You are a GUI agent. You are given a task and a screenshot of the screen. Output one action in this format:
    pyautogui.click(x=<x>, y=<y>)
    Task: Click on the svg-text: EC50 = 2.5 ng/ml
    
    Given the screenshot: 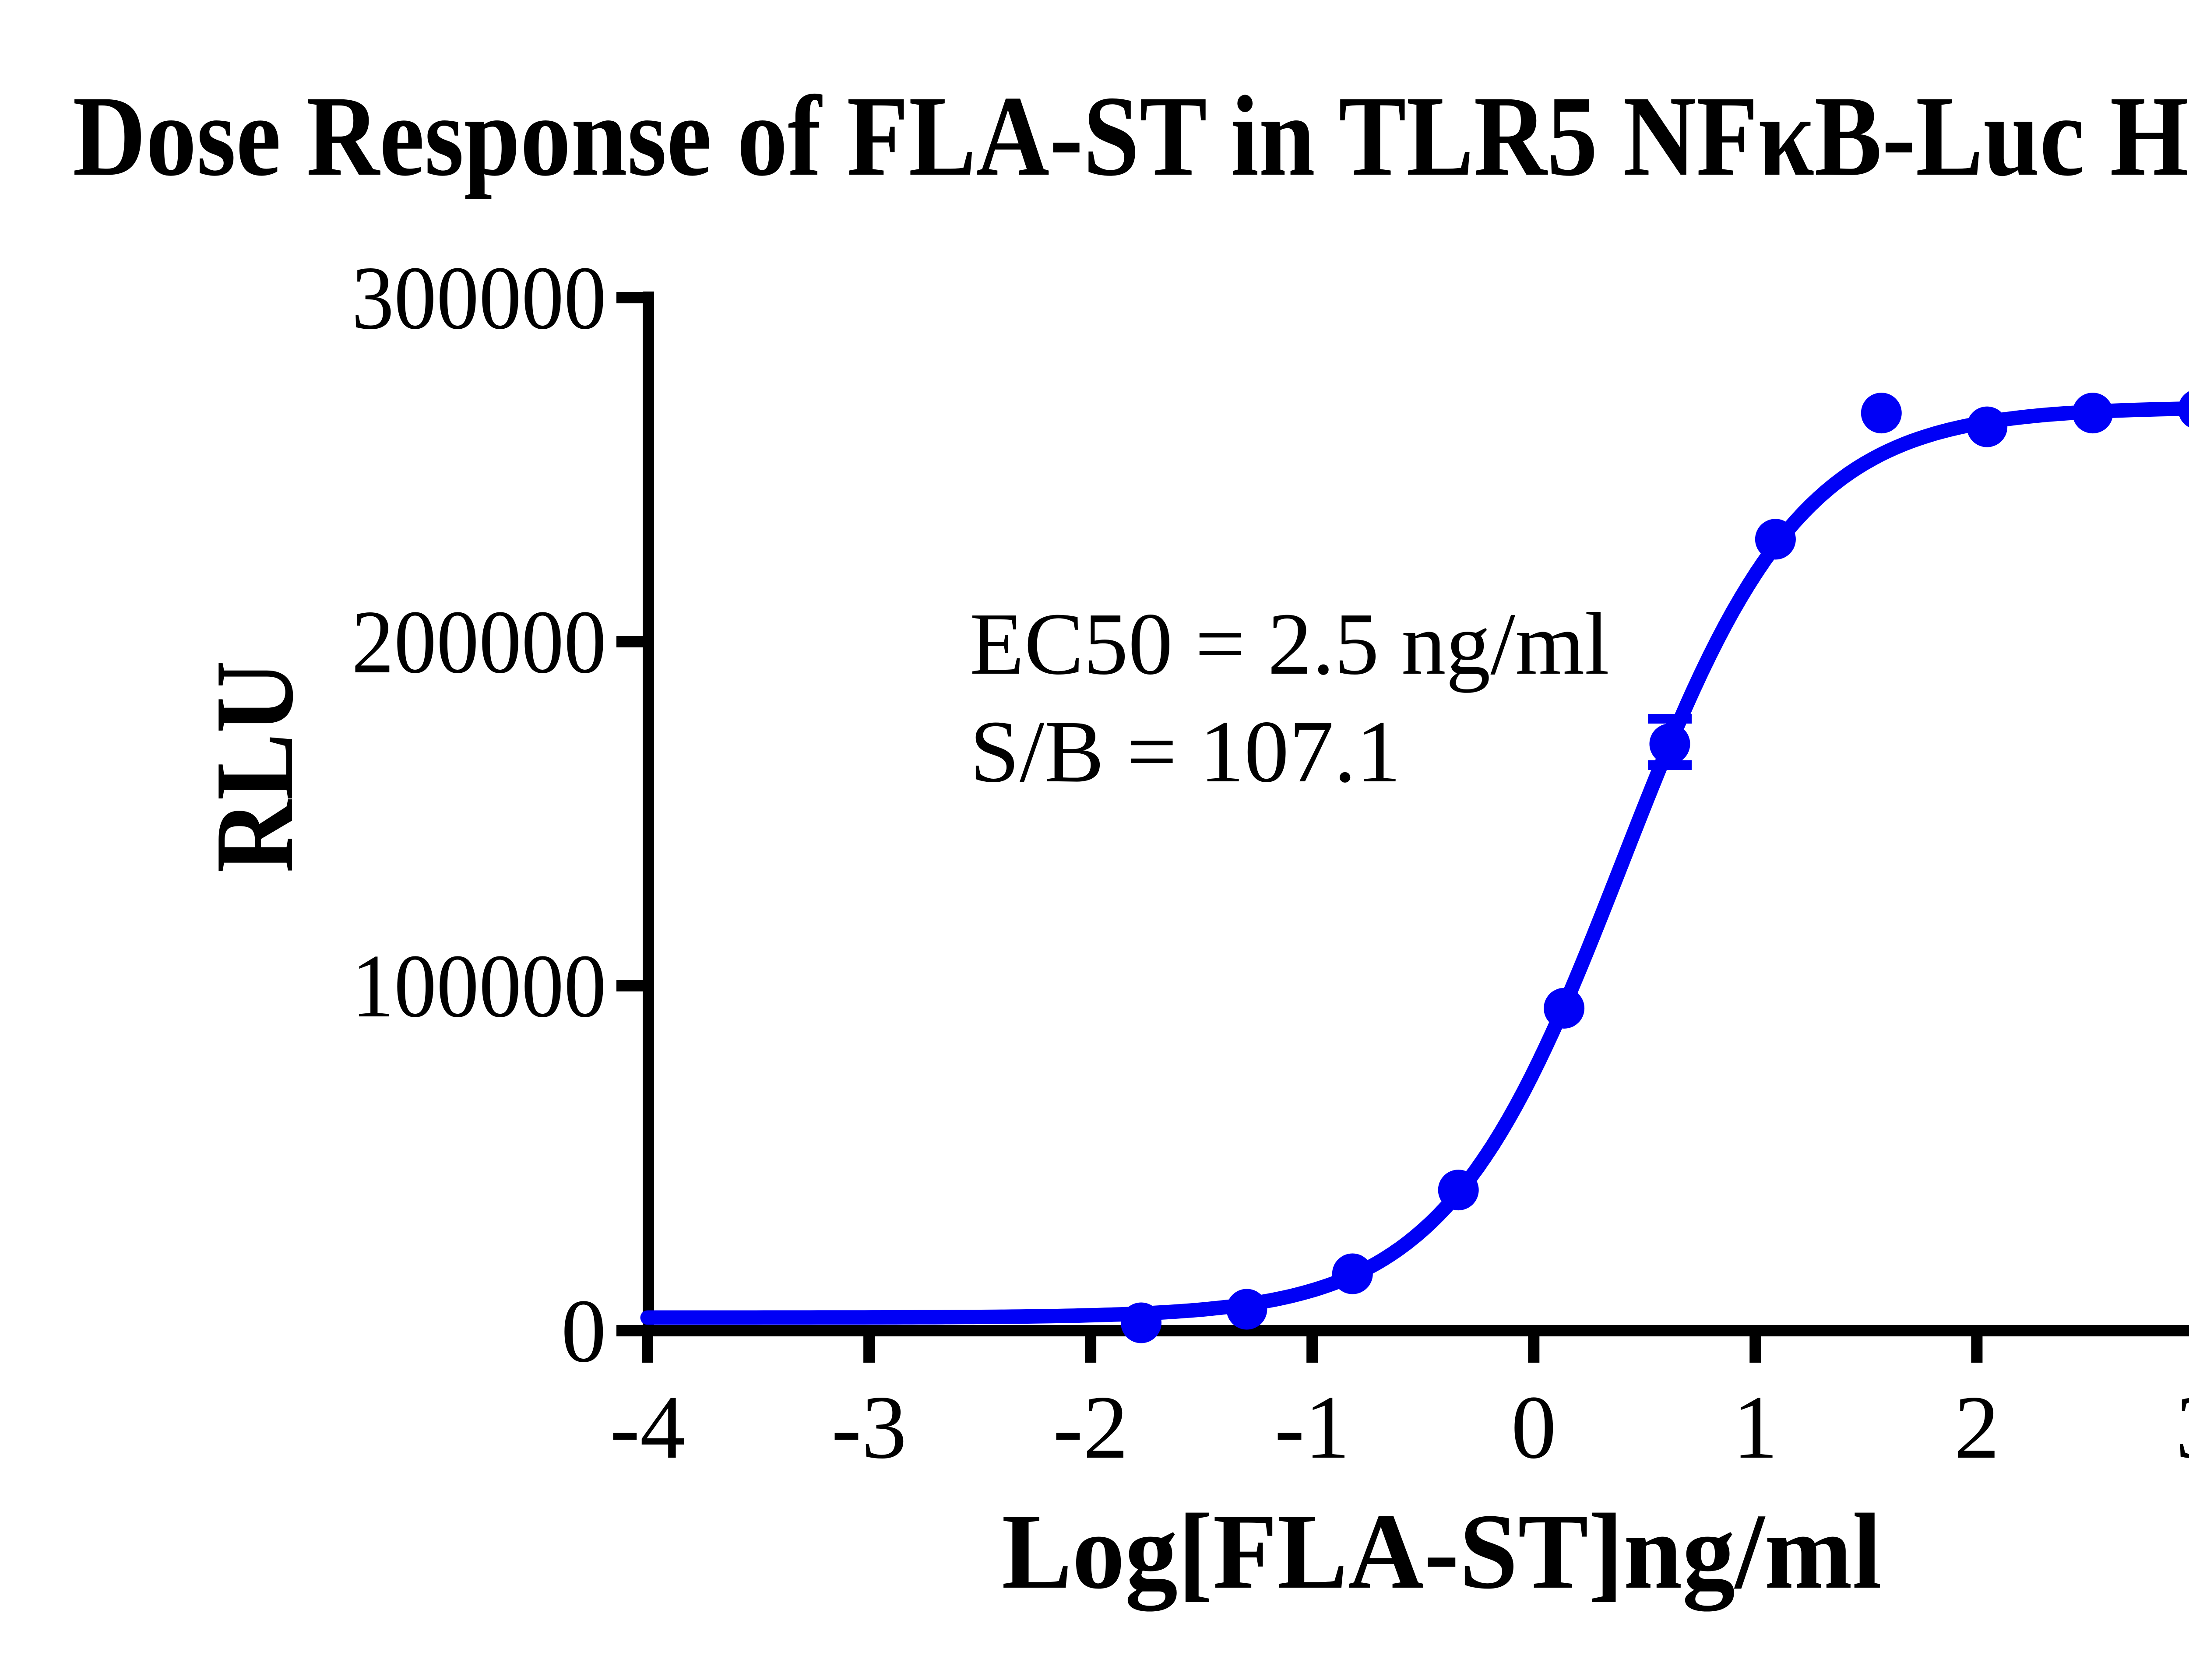 What is the action you would take?
    pyautogui.click(x=1289, y=643)
    